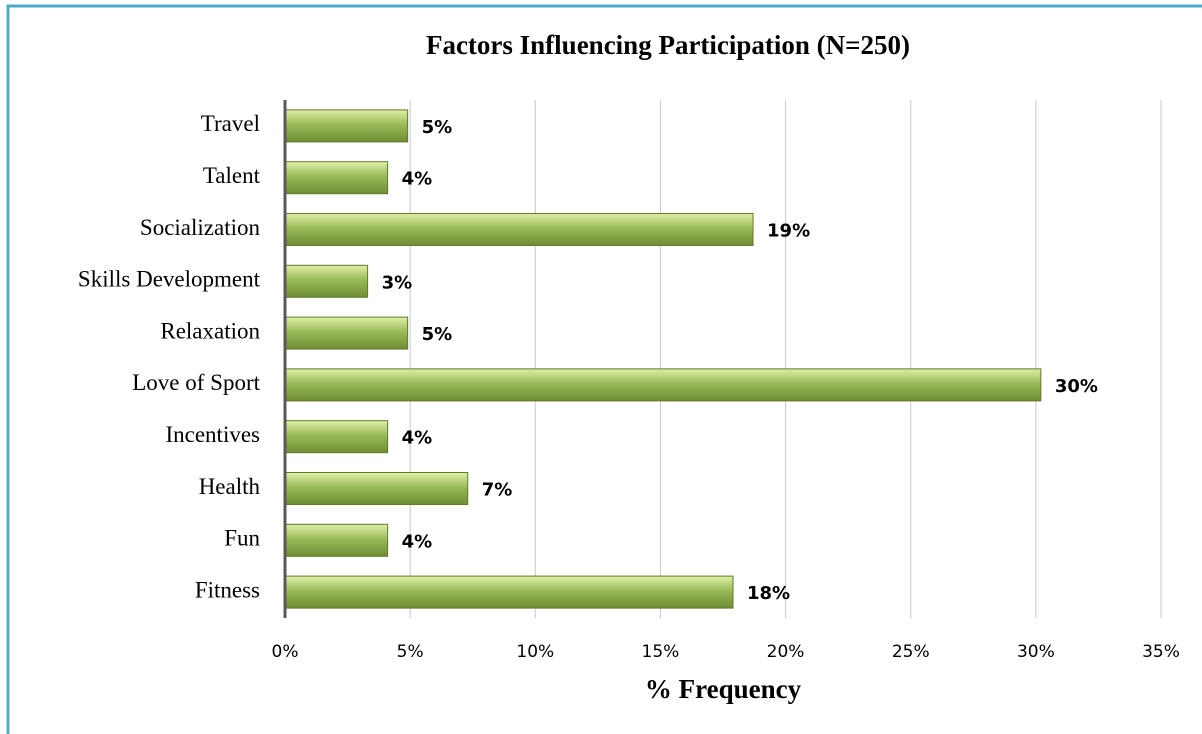  I want to click on x-axis-title: % Frequency, so click(723, 689).